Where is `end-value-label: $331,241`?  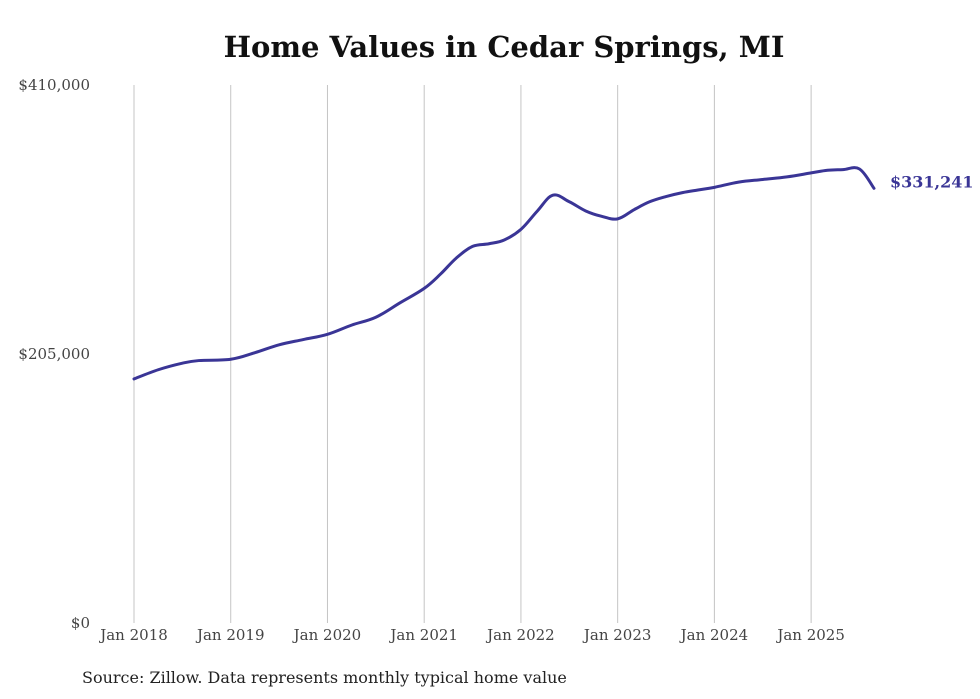
end-value-label: $331,241 is located at coordinates (932, 181).